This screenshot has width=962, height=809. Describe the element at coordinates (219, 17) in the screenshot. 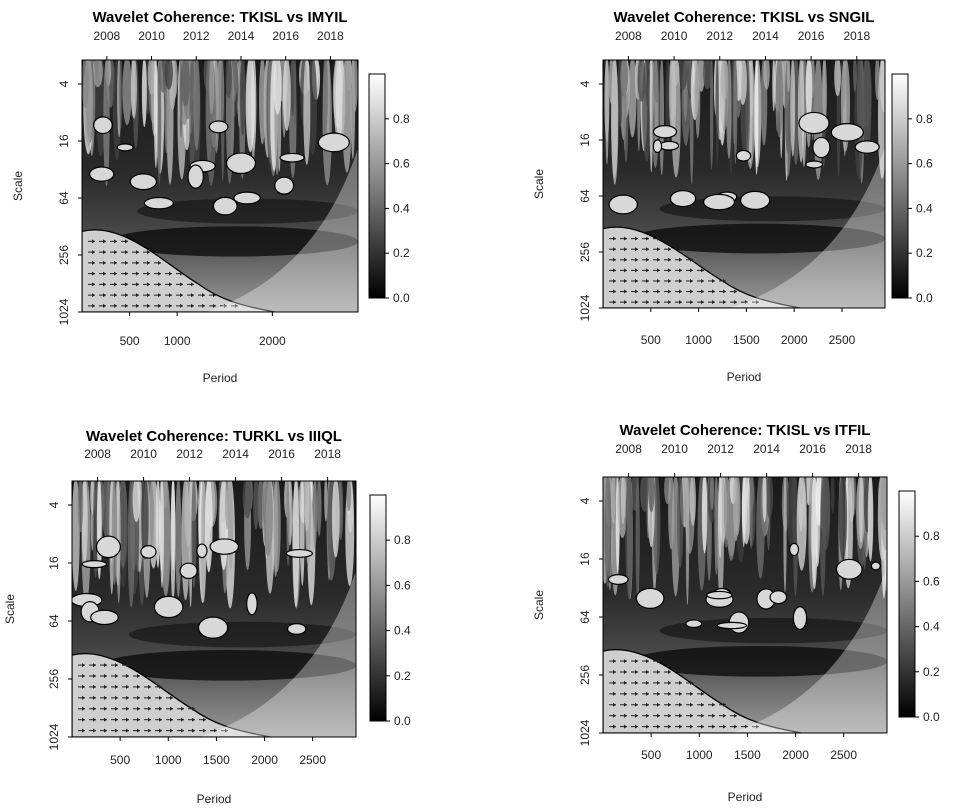

I see `chart-title: Wavelet Coherence: TKISL vs IMYIL` at that location.